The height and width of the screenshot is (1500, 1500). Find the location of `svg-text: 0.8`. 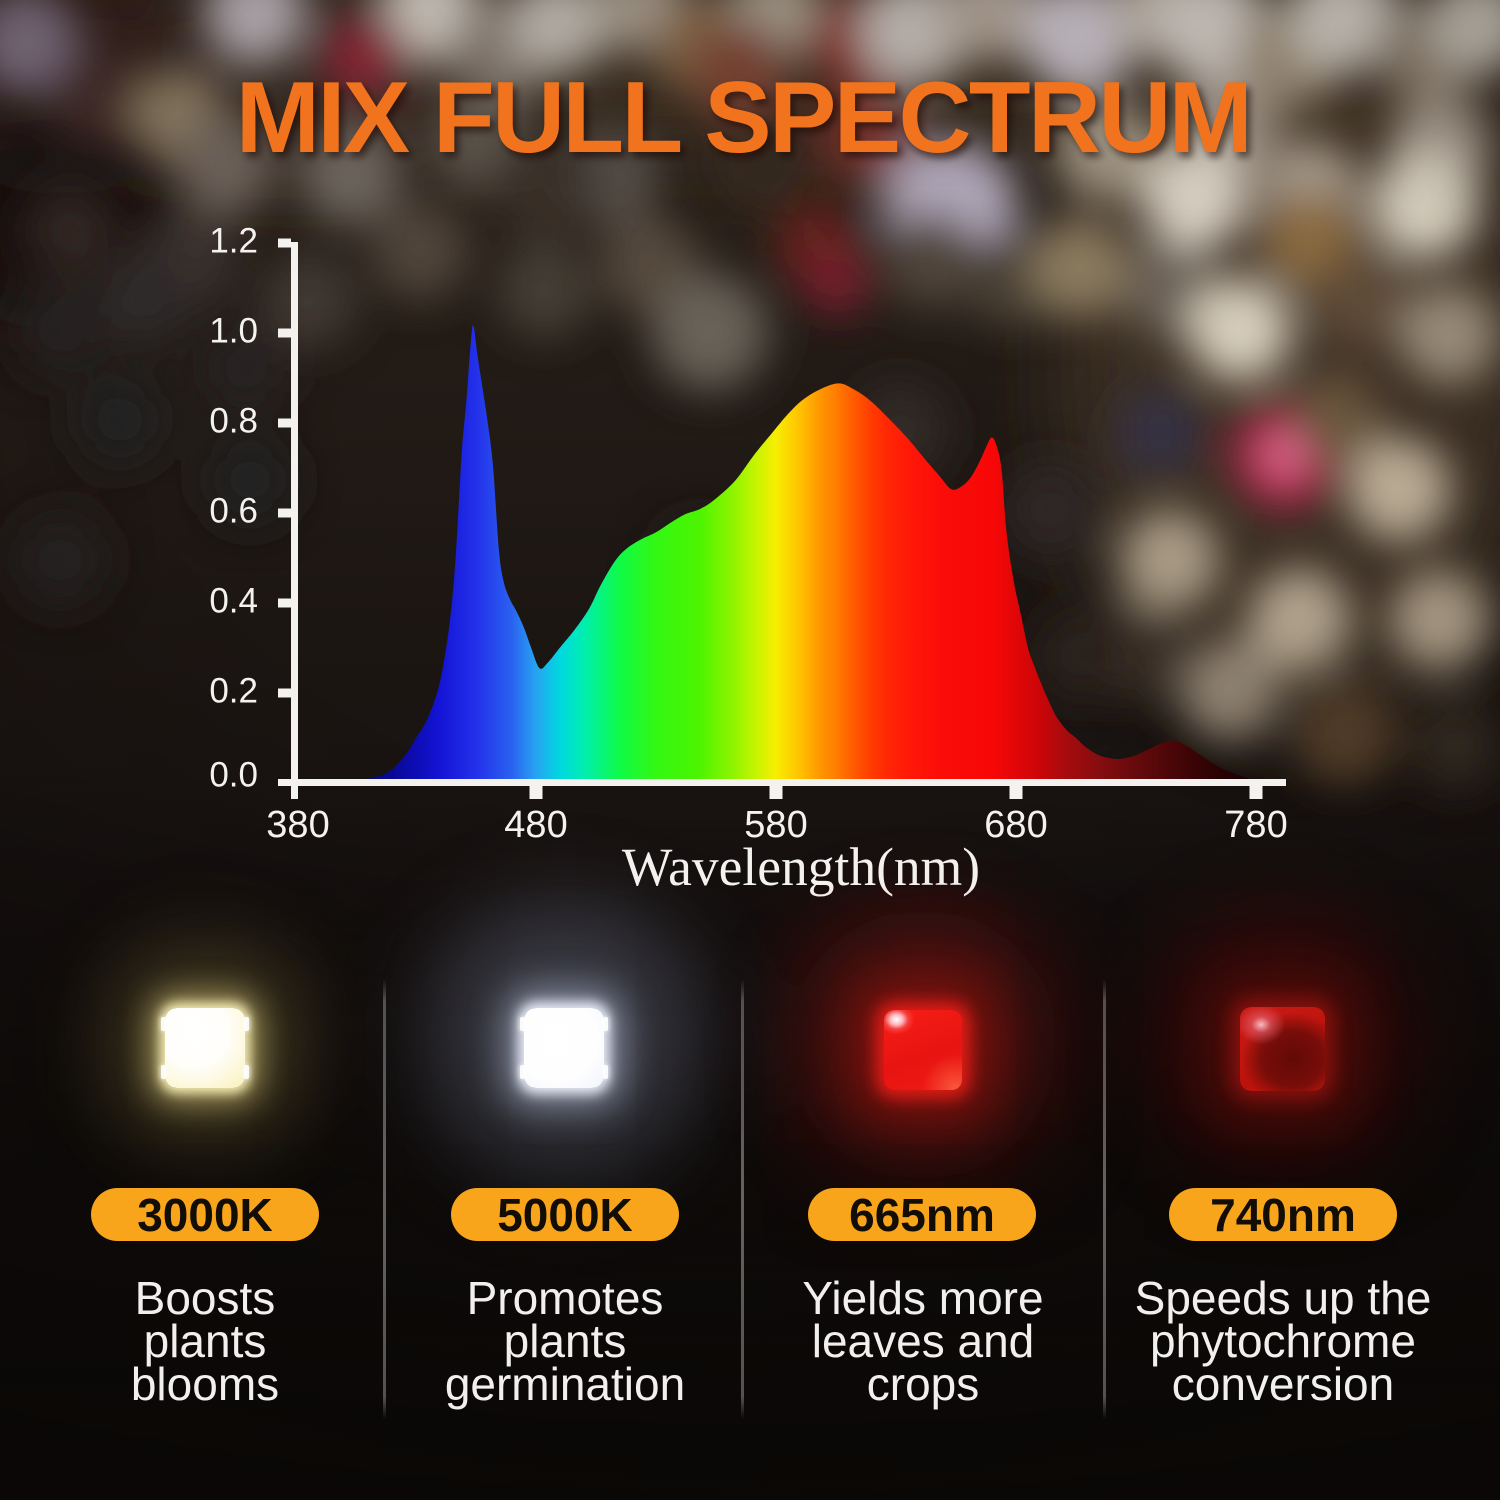

svg-text: 0.8 is located at coordinates (233, 421).